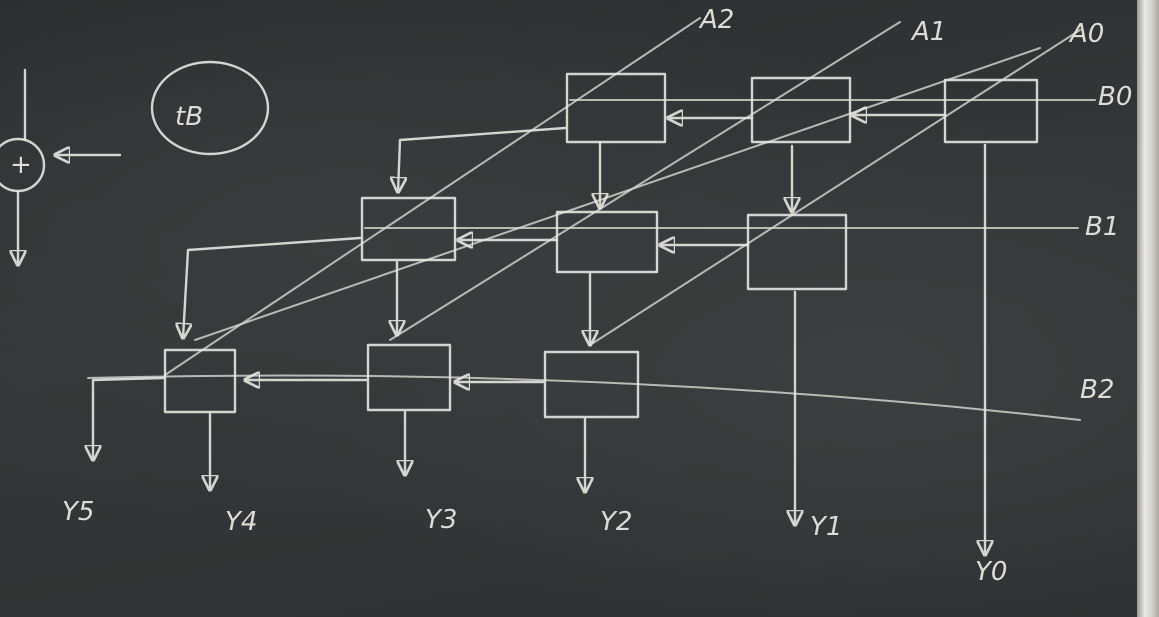 The height and width of the screenshot is (617, 1159). Describe the element at coordinates (1102, 227) in the screenshot. I see `label-b1: B1` at that location.